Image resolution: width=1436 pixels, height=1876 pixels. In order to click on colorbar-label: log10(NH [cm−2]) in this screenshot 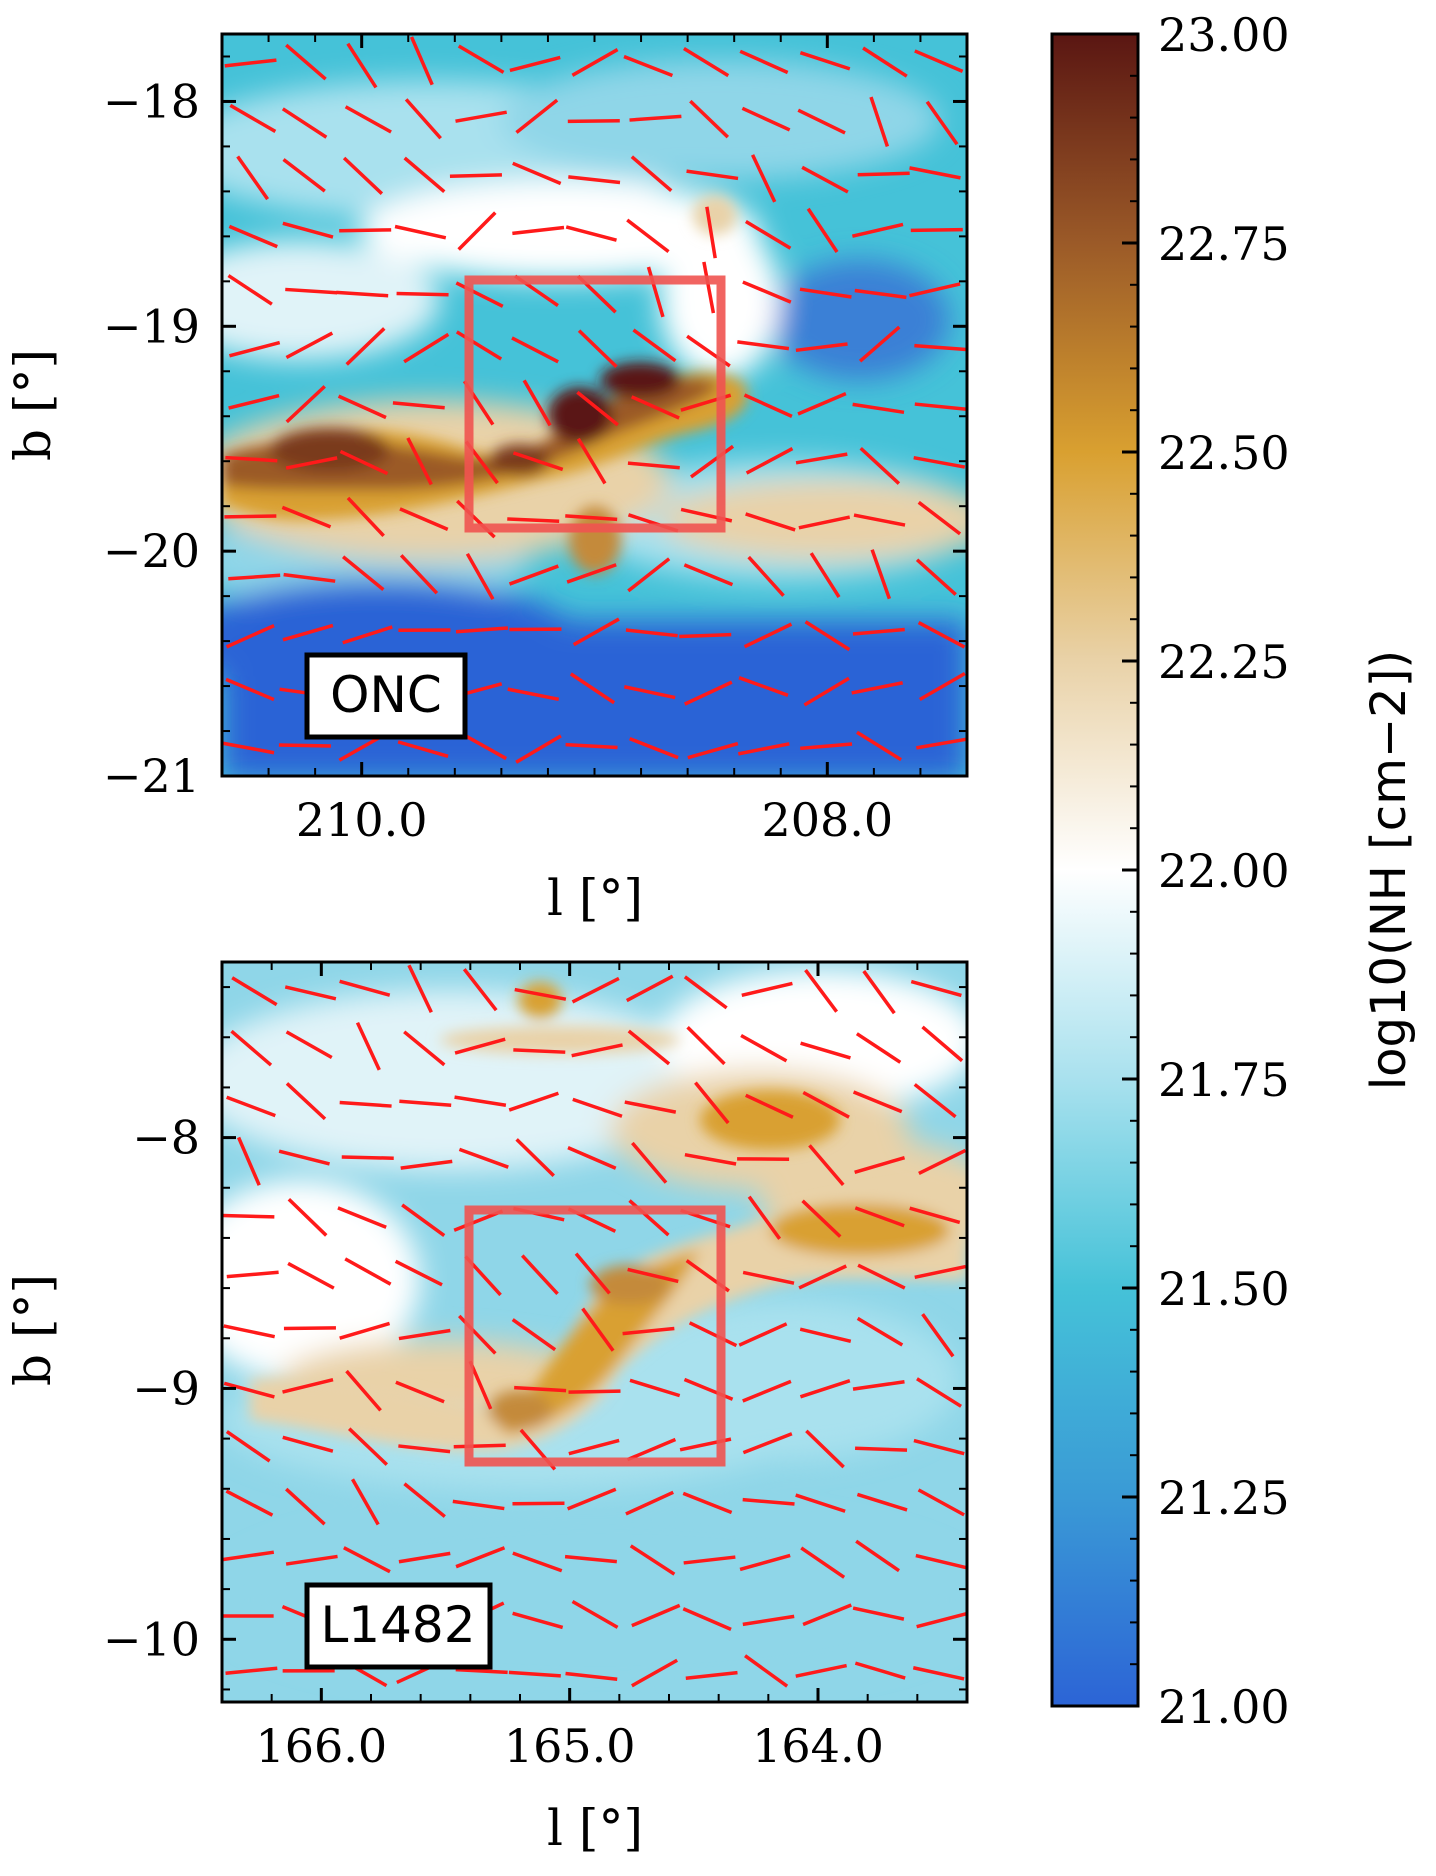, I will do `click(1389, 870)`.